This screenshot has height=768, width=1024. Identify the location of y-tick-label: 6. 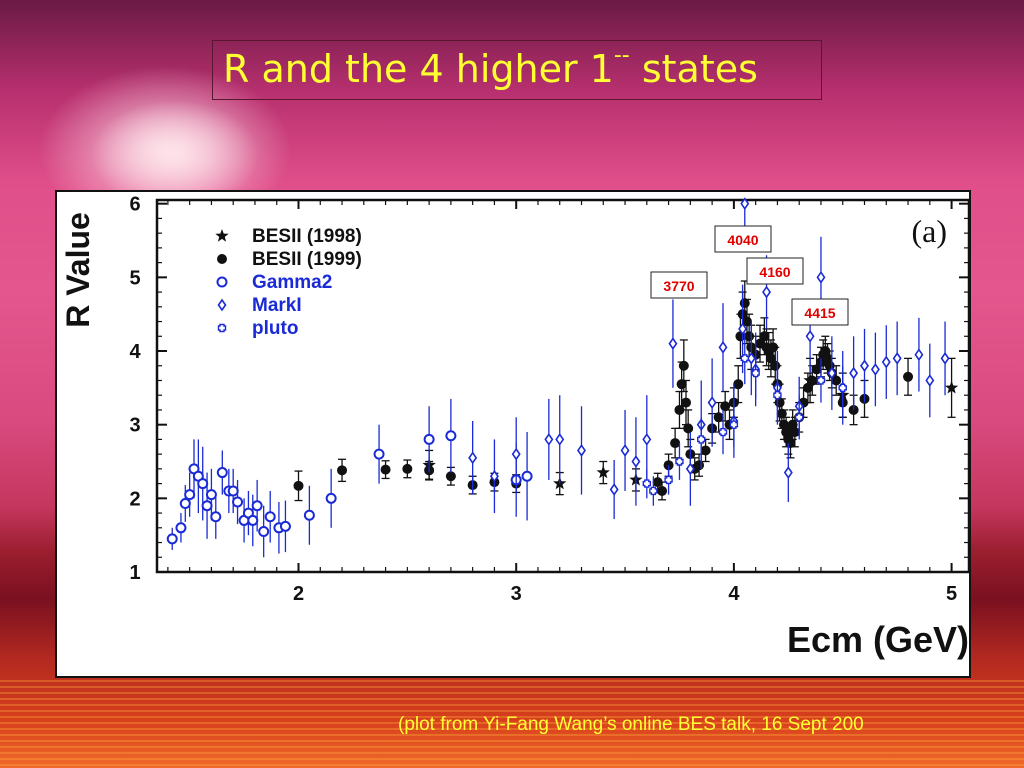
(134, 205).